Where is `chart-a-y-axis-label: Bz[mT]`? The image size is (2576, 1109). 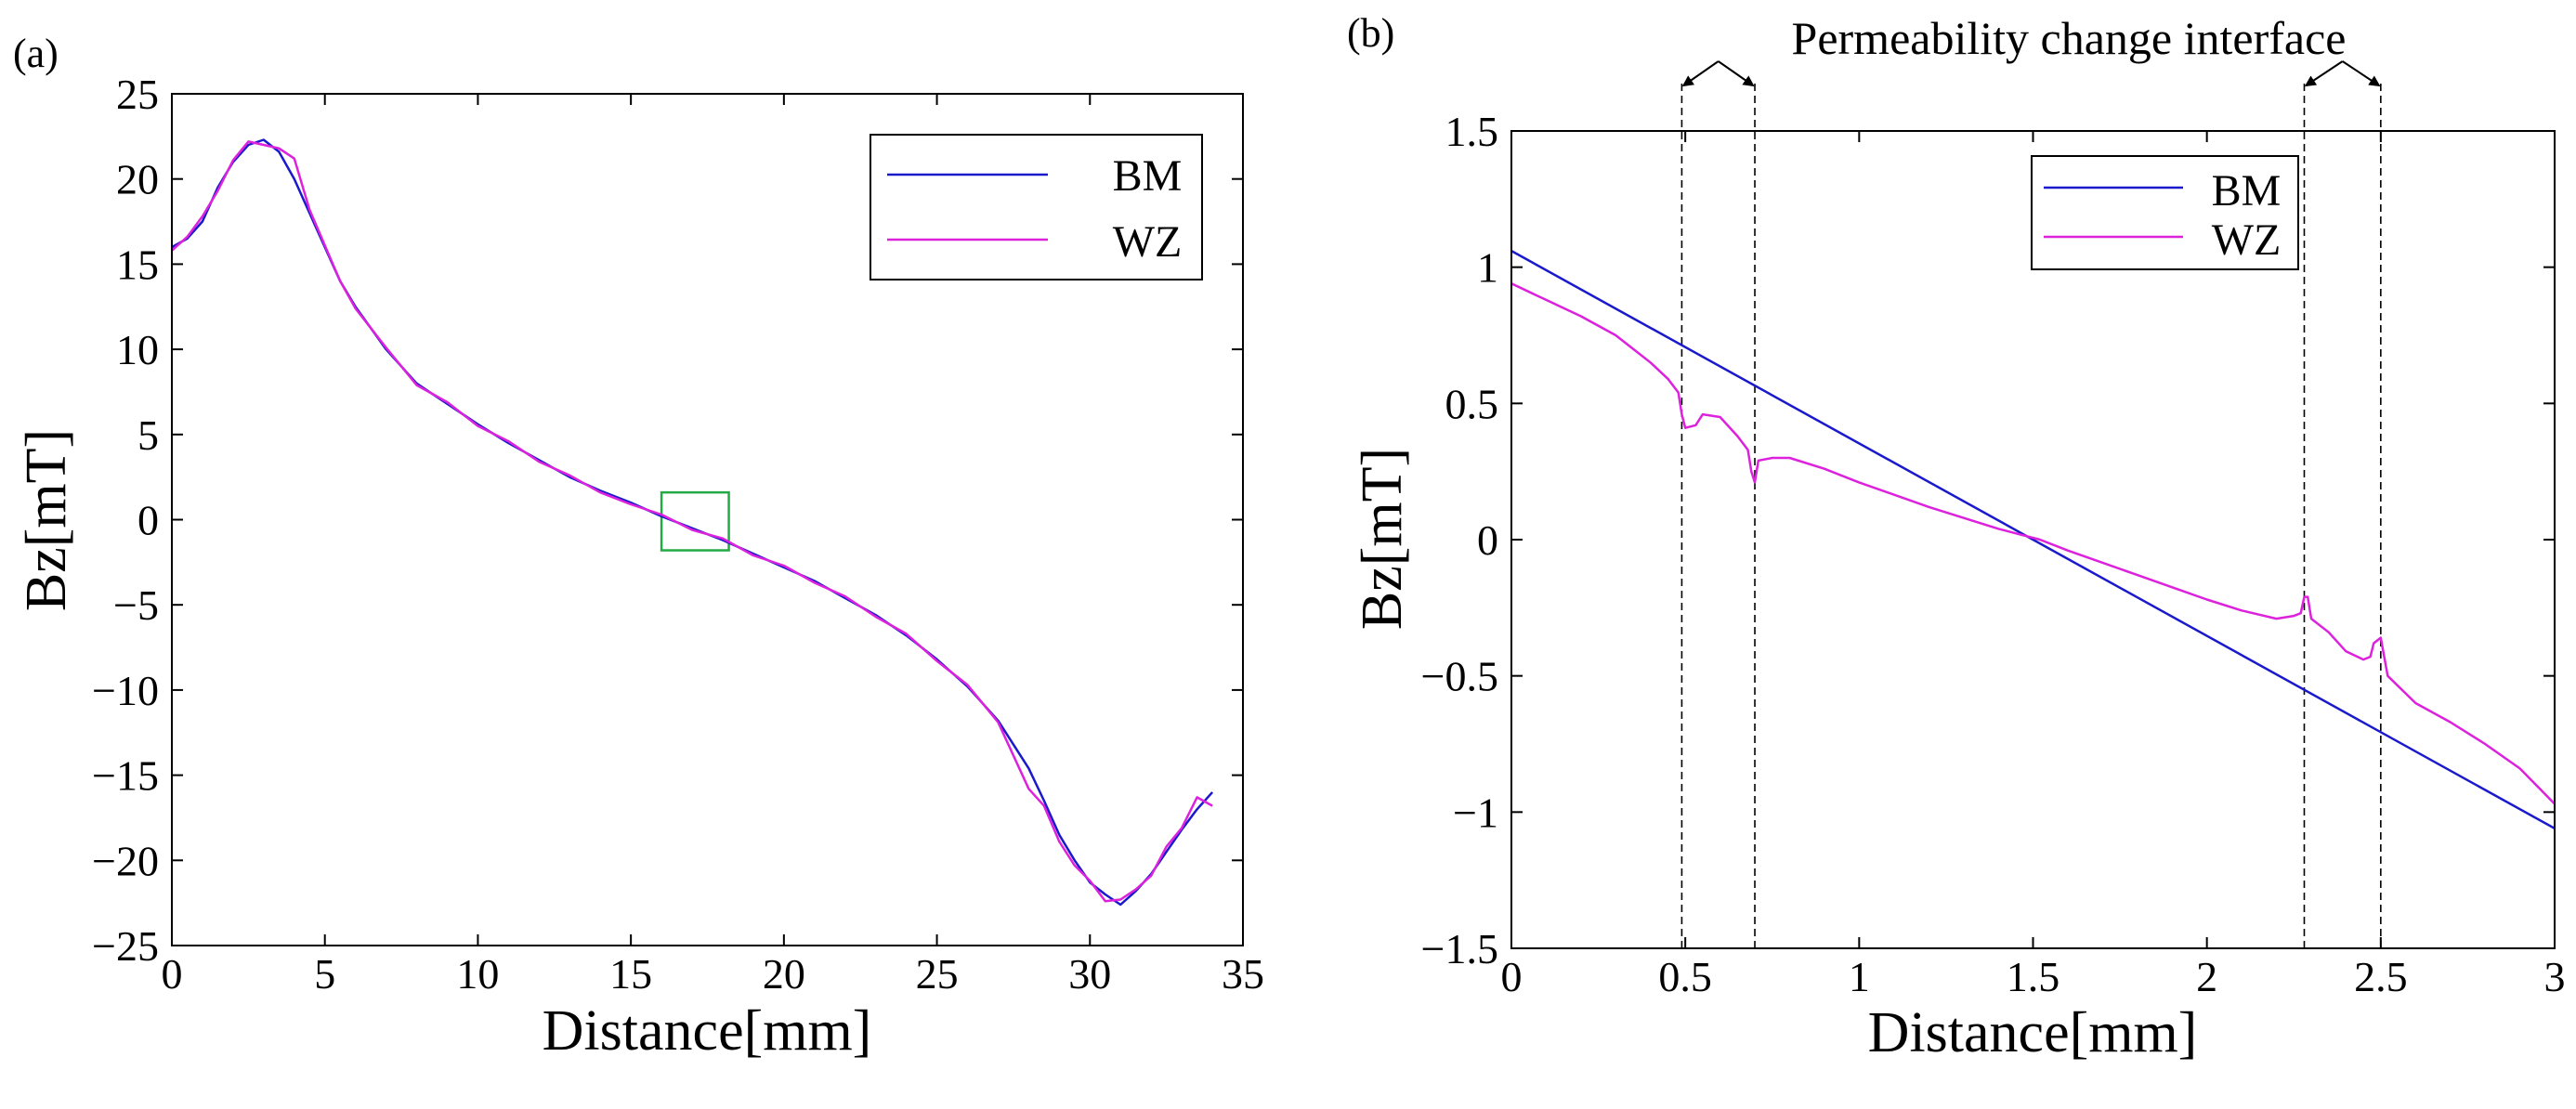 chart-a-y-axis-label: Bz[mT] is located at coordinates (46, 520).